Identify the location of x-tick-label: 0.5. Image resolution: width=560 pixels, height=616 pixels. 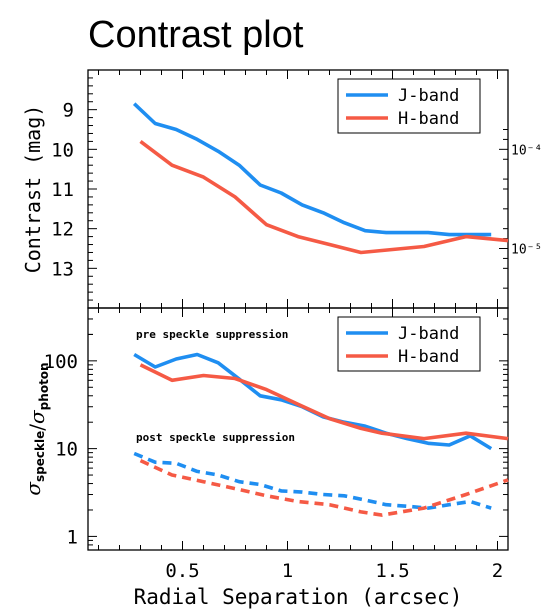
(182, 571).